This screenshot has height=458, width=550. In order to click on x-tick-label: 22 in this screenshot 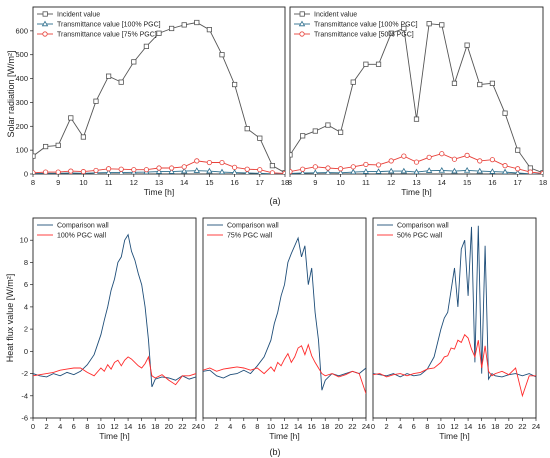, I will do `click(182, 426)`.